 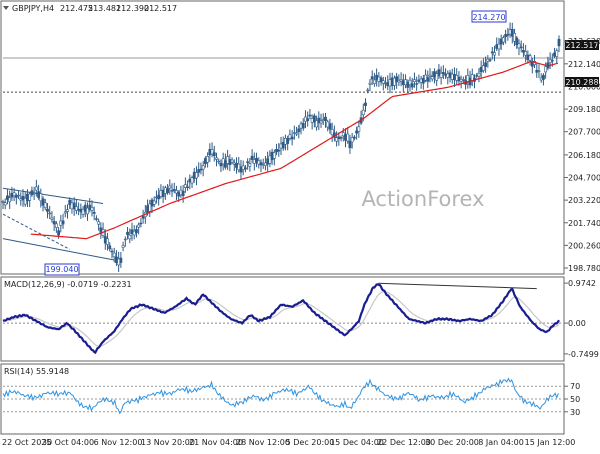 I want to click on low-annotation: 199.040, so click(x=62, y=269).